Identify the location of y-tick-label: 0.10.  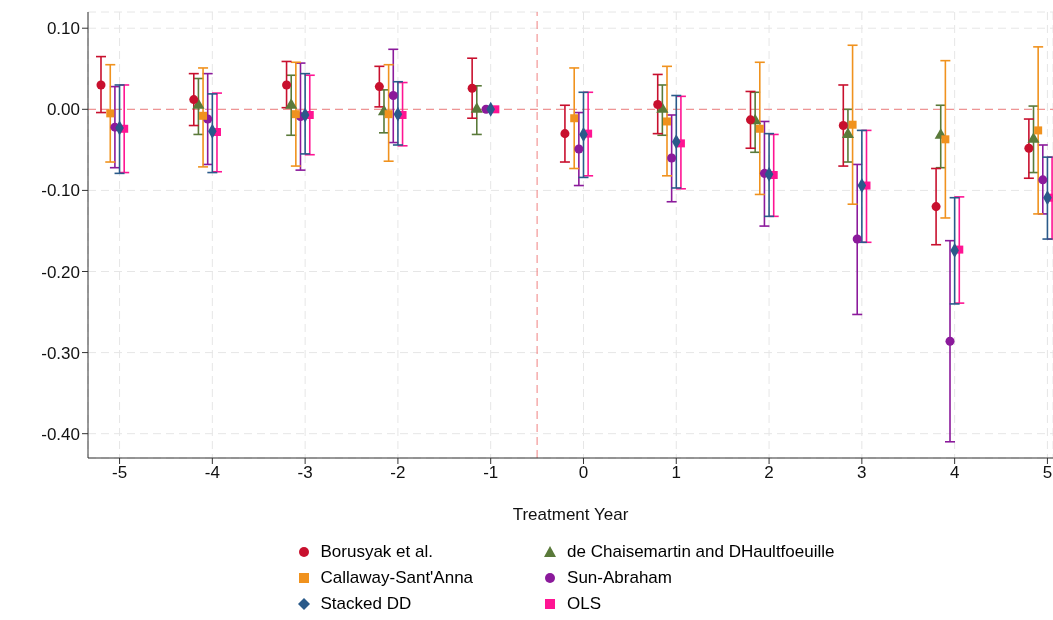
(63, 29).